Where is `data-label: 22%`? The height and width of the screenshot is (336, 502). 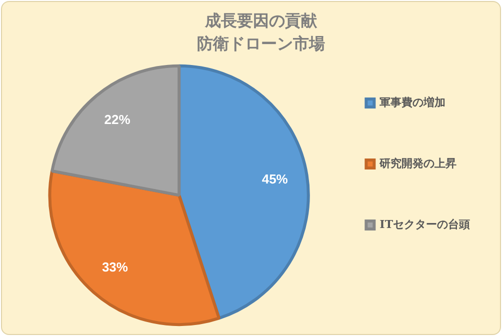 data-label: 22% is located at coordinates (117, 120).